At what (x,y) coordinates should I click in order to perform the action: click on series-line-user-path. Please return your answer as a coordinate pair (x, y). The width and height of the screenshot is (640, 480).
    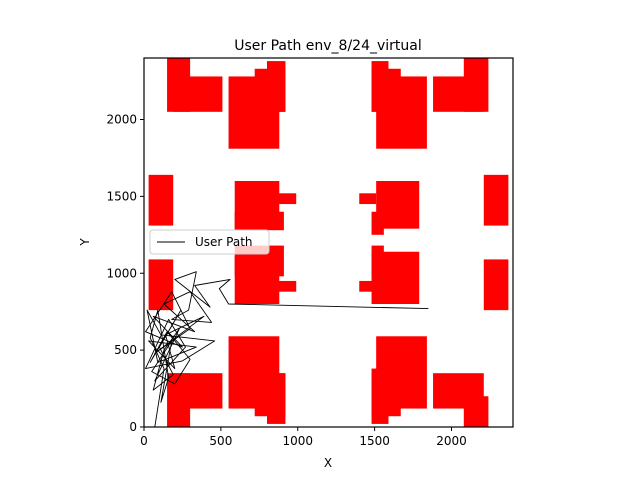
    Looking at the image, I should click on (287, 349).